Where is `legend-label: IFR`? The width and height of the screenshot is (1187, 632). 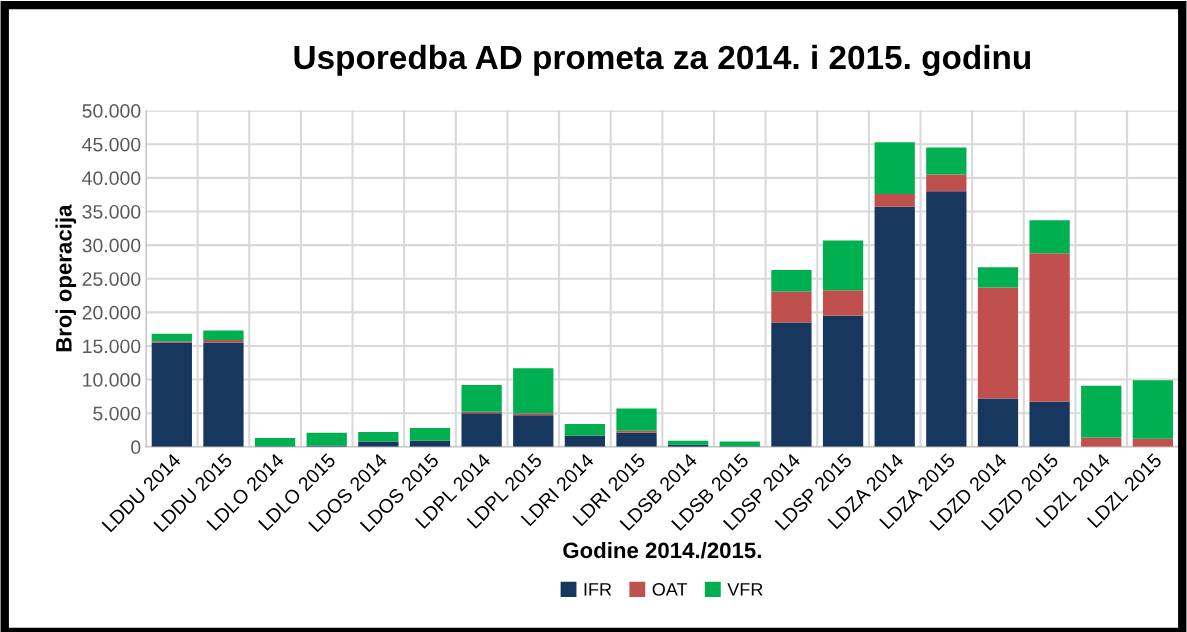 legend-label: IFR is located at coordinates (598, 589).